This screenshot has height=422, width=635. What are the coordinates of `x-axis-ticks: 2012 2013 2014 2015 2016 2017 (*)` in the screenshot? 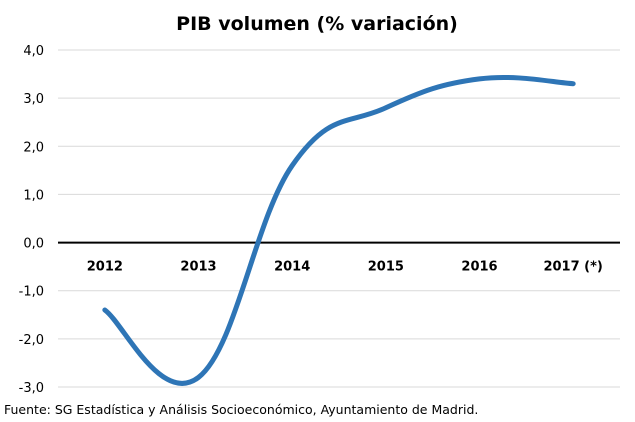 It's located at (345, 267).